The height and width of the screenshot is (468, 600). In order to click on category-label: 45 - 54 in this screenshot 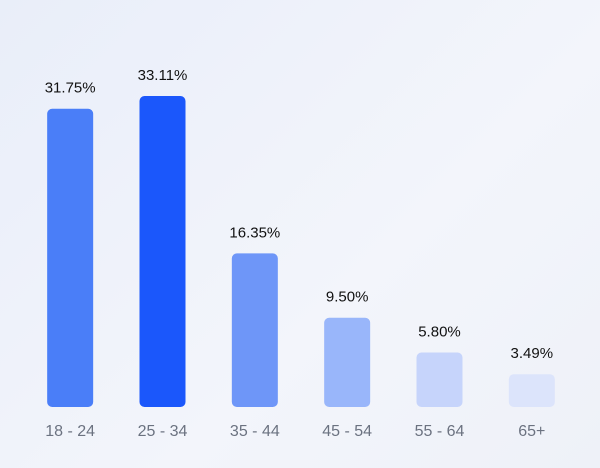, I will do `click(347, 431)`.